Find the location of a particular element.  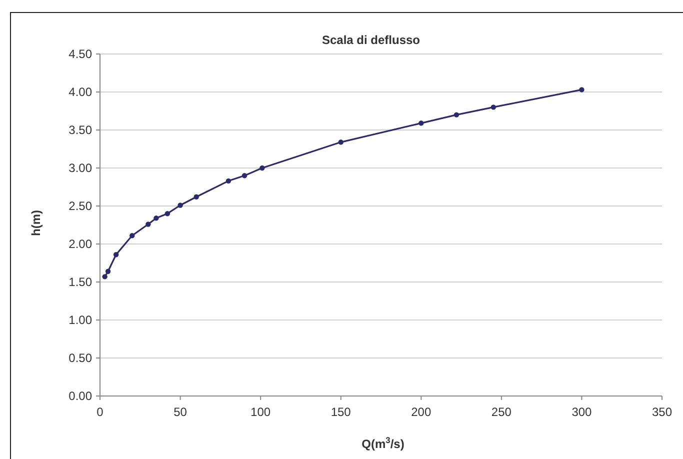

x-tick-label: 100 is located at coordinates (260, 412).